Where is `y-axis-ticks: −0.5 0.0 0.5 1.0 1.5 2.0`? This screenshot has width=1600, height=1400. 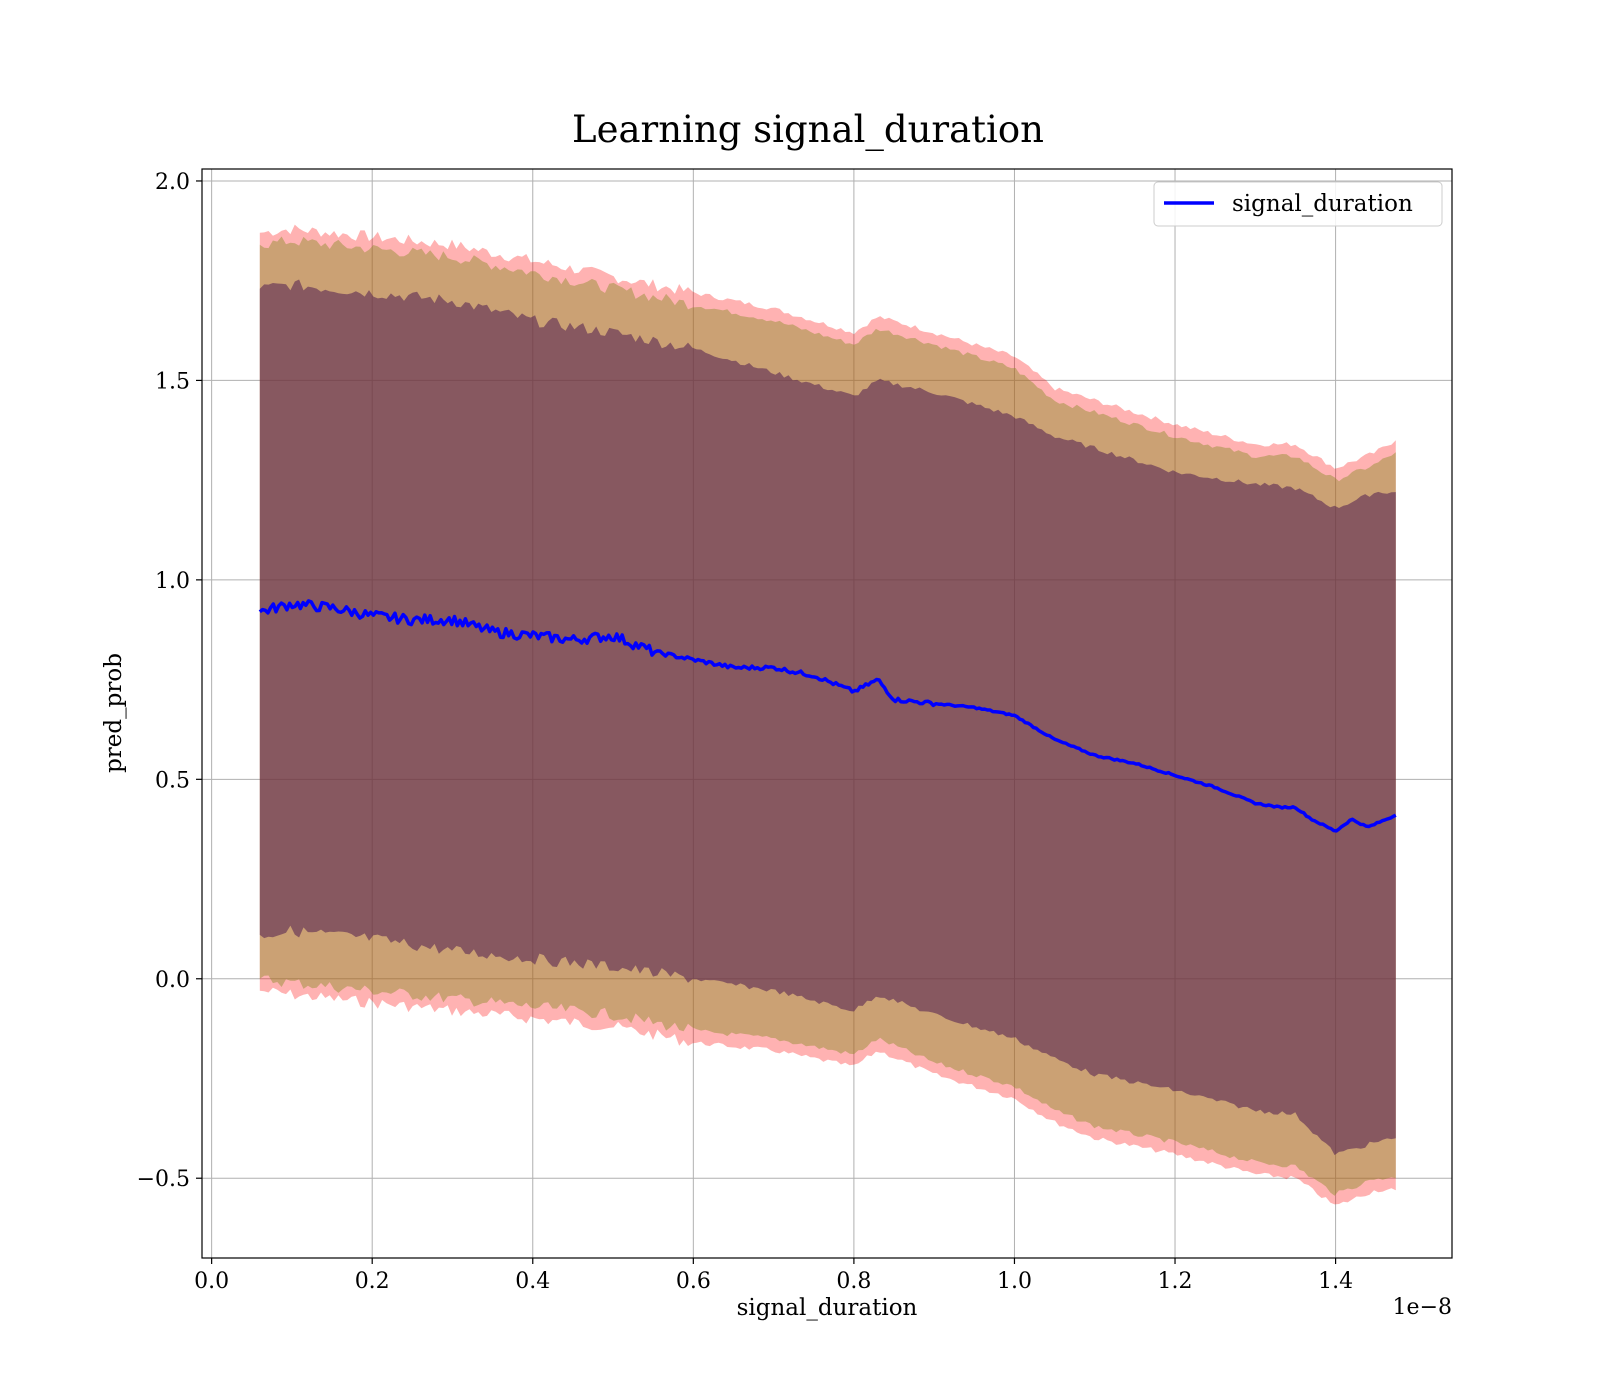 y-axis-ticks: −0.5 0.0 0.5 1.0 1.5 2.0 is located at coordinates (169, 681).